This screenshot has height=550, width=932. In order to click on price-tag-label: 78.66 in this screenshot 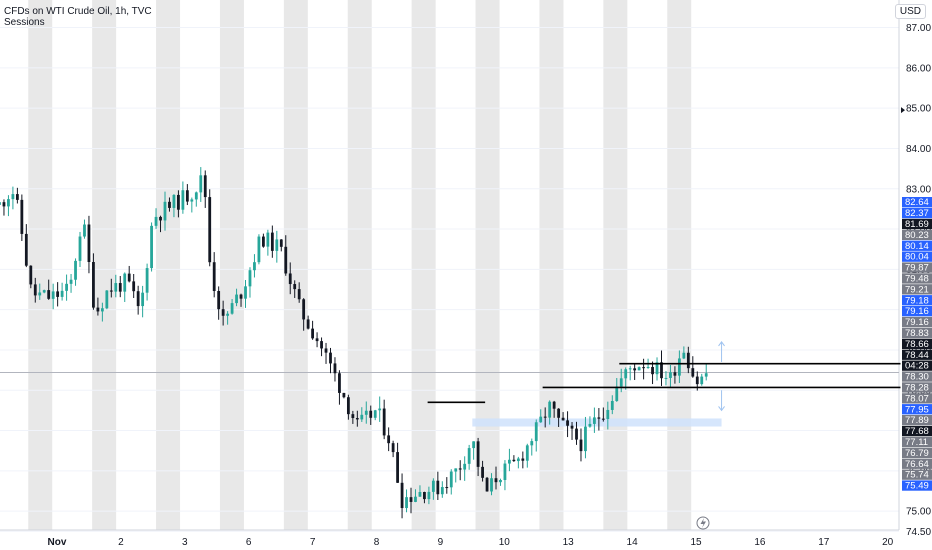, I will do `click(917, 344)`.